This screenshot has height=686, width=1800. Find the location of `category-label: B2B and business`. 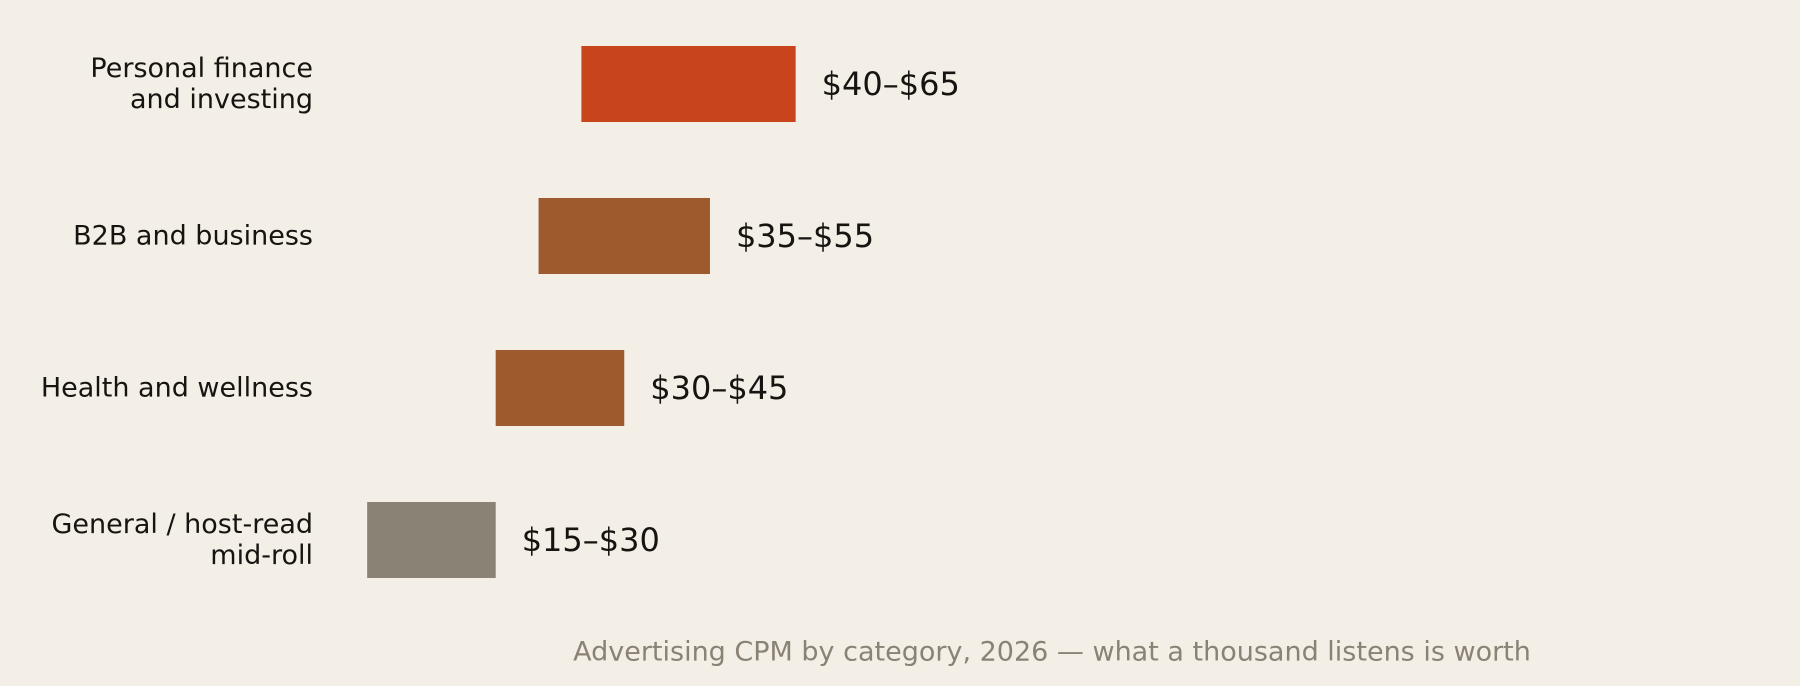

category-label: B2B and business is located at coordinates (193, 236).